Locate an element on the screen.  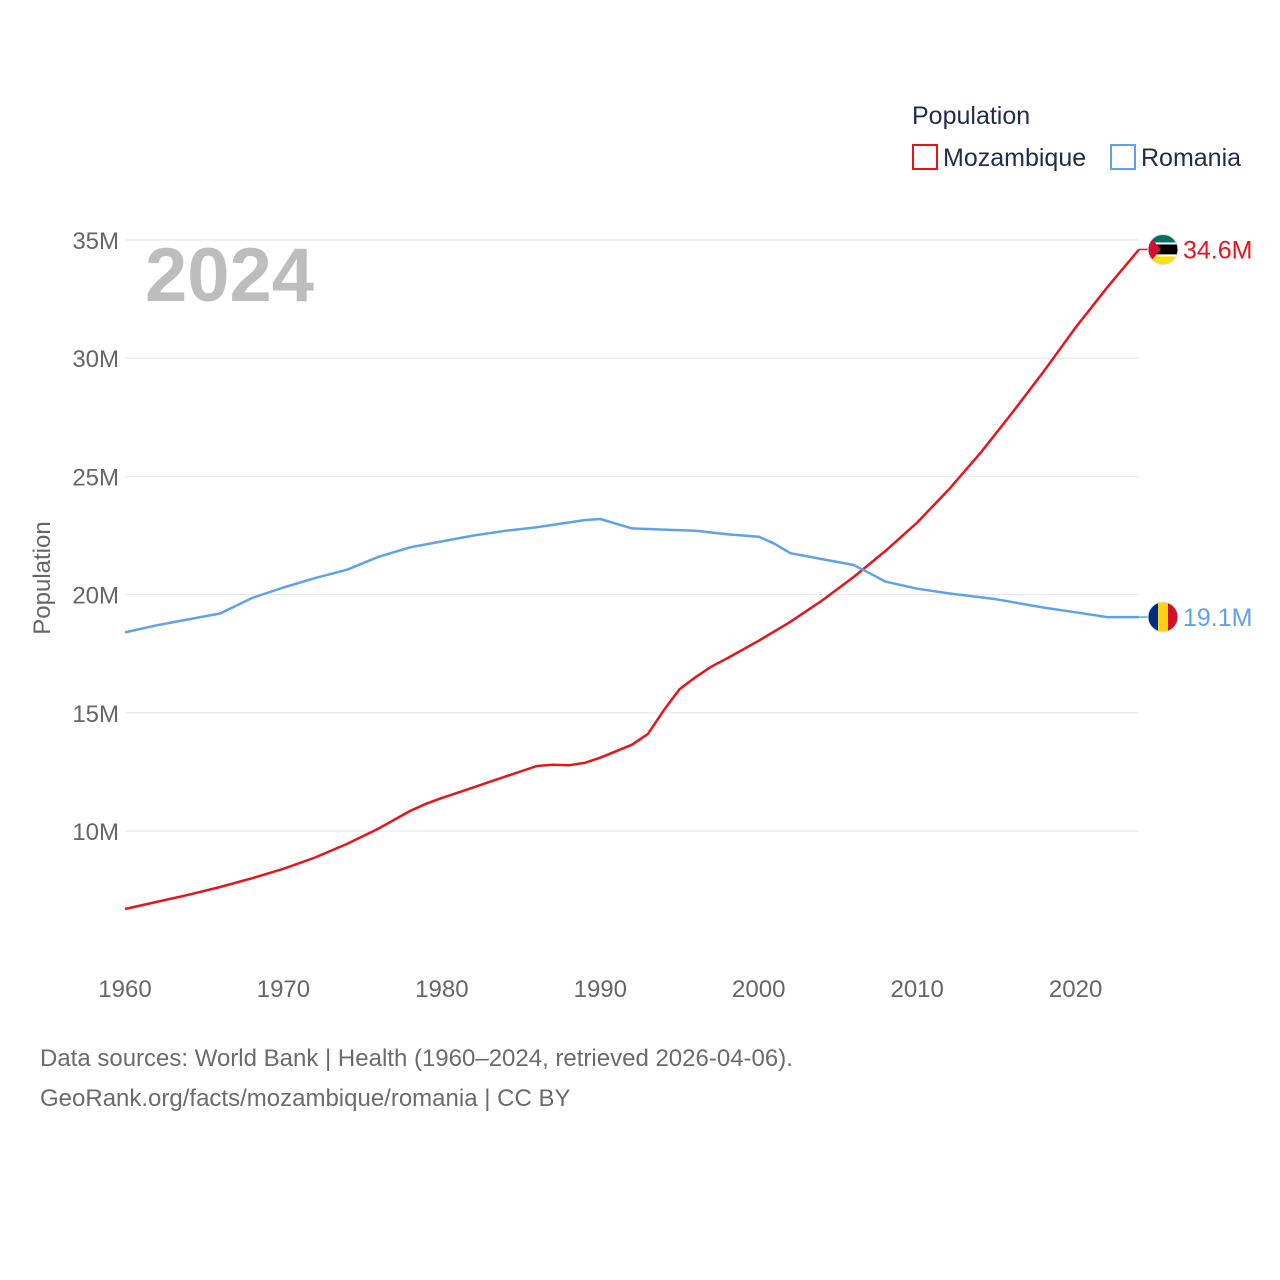
x-tick-1960: 1960 is located at coordinates (124, 989).